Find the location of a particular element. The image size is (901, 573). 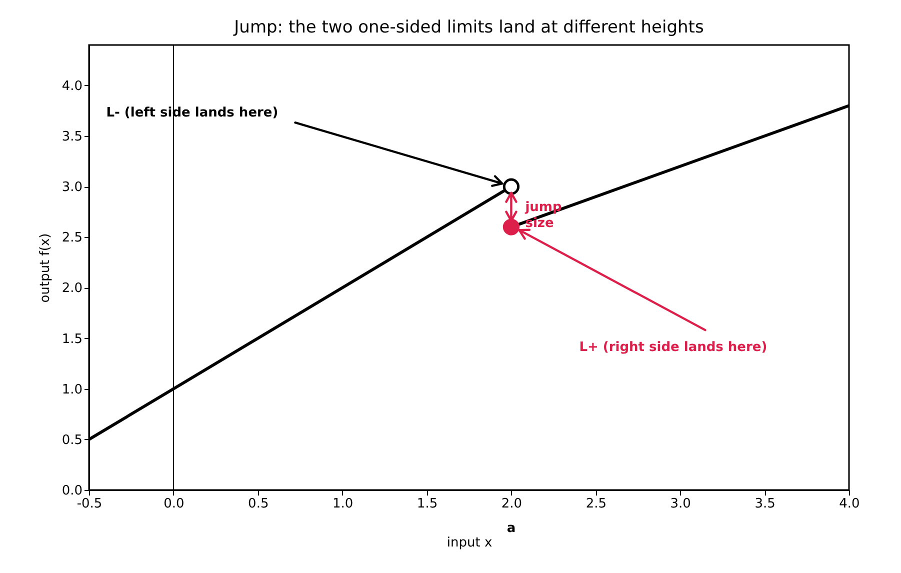

x-tick-label: 3.5 is located at coordinates (765, 504).